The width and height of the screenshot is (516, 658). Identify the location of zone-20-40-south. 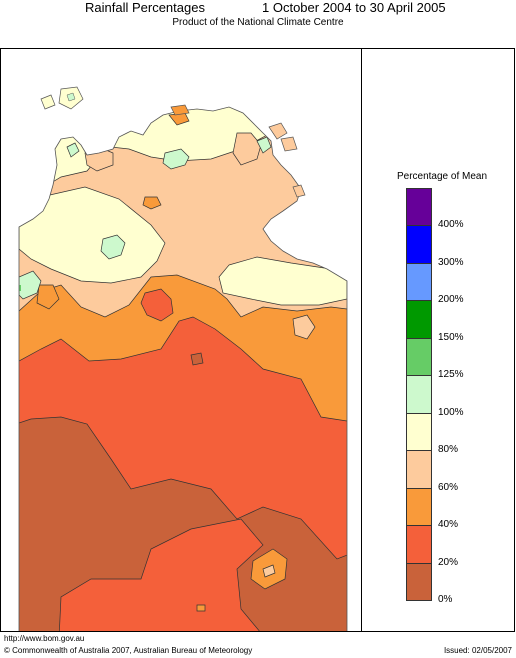
(161, 574).